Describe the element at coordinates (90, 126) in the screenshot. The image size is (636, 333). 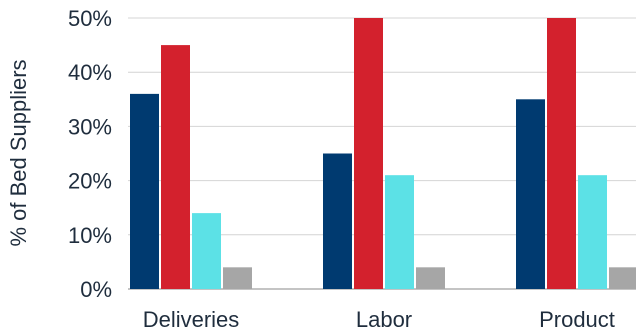
I see `y-tick-label: 30%` at that location.